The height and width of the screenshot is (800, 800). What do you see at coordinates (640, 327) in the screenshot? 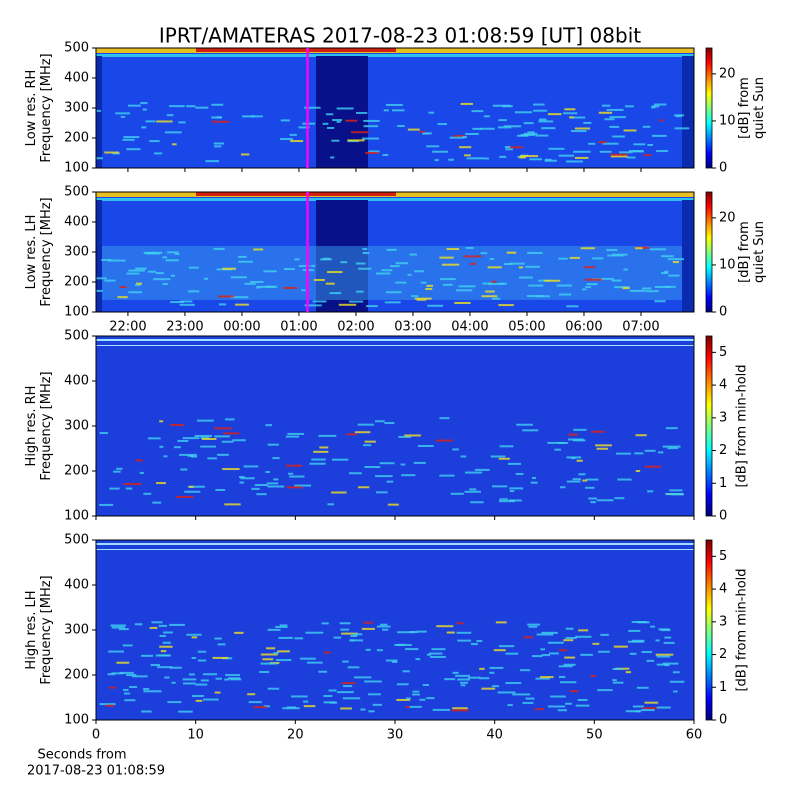
I see `x-tick-label: 07:00` at bounding box center [640, 327].